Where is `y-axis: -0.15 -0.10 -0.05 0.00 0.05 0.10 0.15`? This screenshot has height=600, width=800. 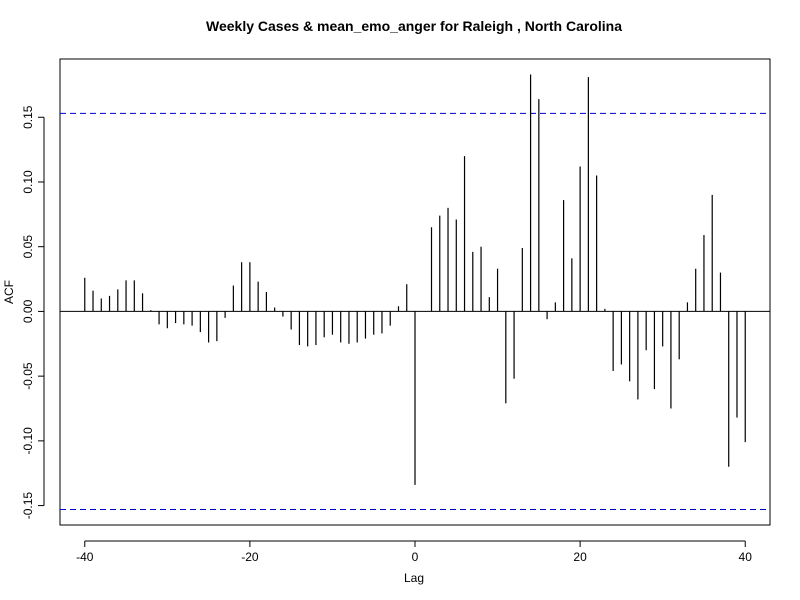 y-axis: -0.15 -0.10 -0.05 0.00 0.05 0.10 0.15 is located at coordinates (33, 312).